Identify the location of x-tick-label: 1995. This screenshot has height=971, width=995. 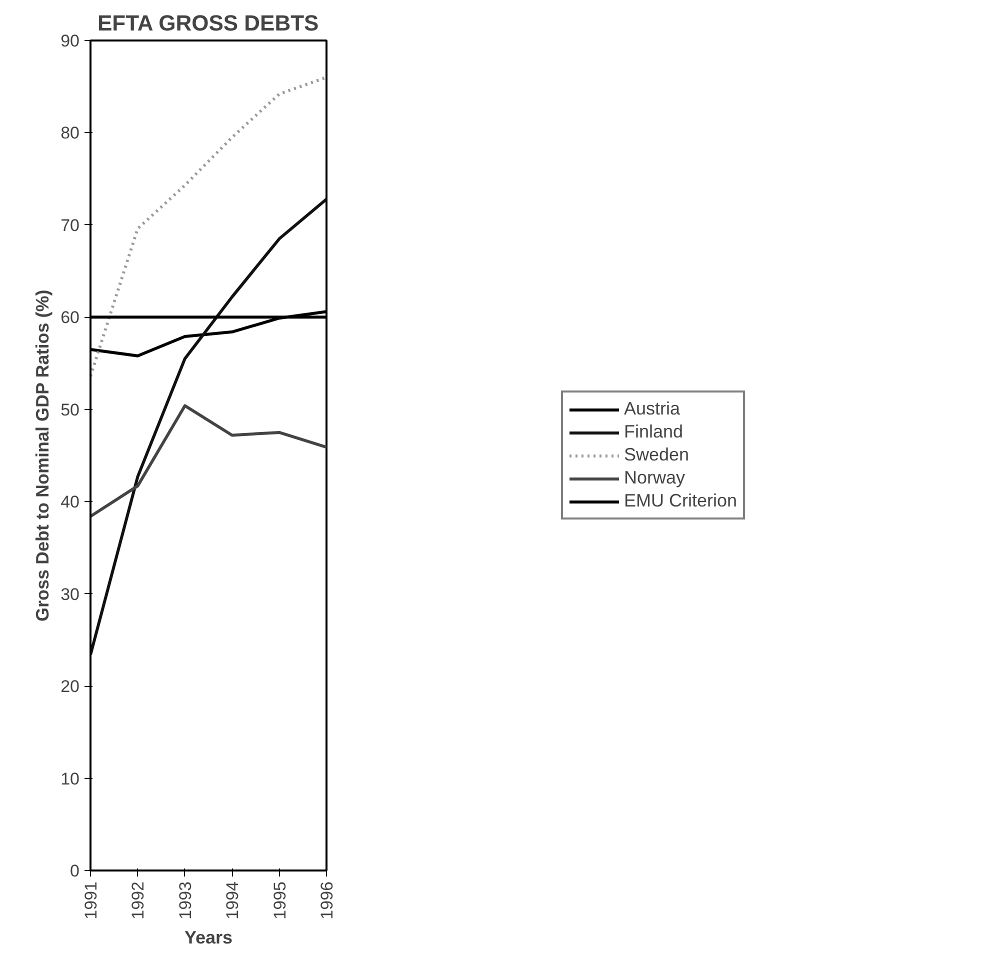
(280, 900).